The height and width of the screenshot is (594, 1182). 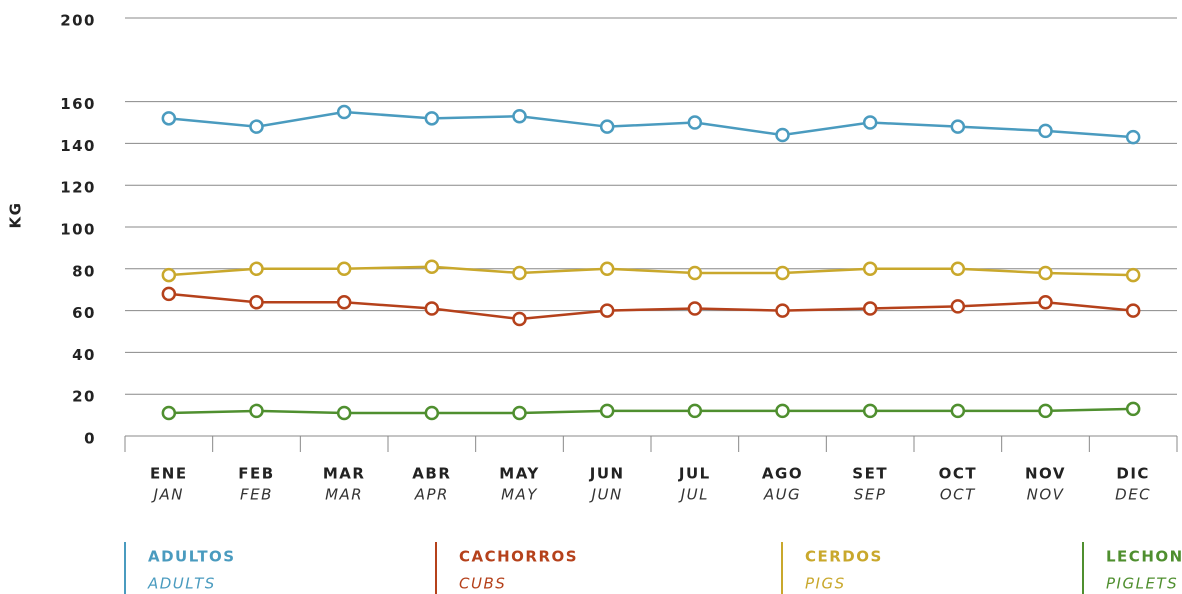 What do you see at coordinates (519, 495) in the screenshot?
I see `x-tick-label-en: MAY` at bounding box center [519, 495].